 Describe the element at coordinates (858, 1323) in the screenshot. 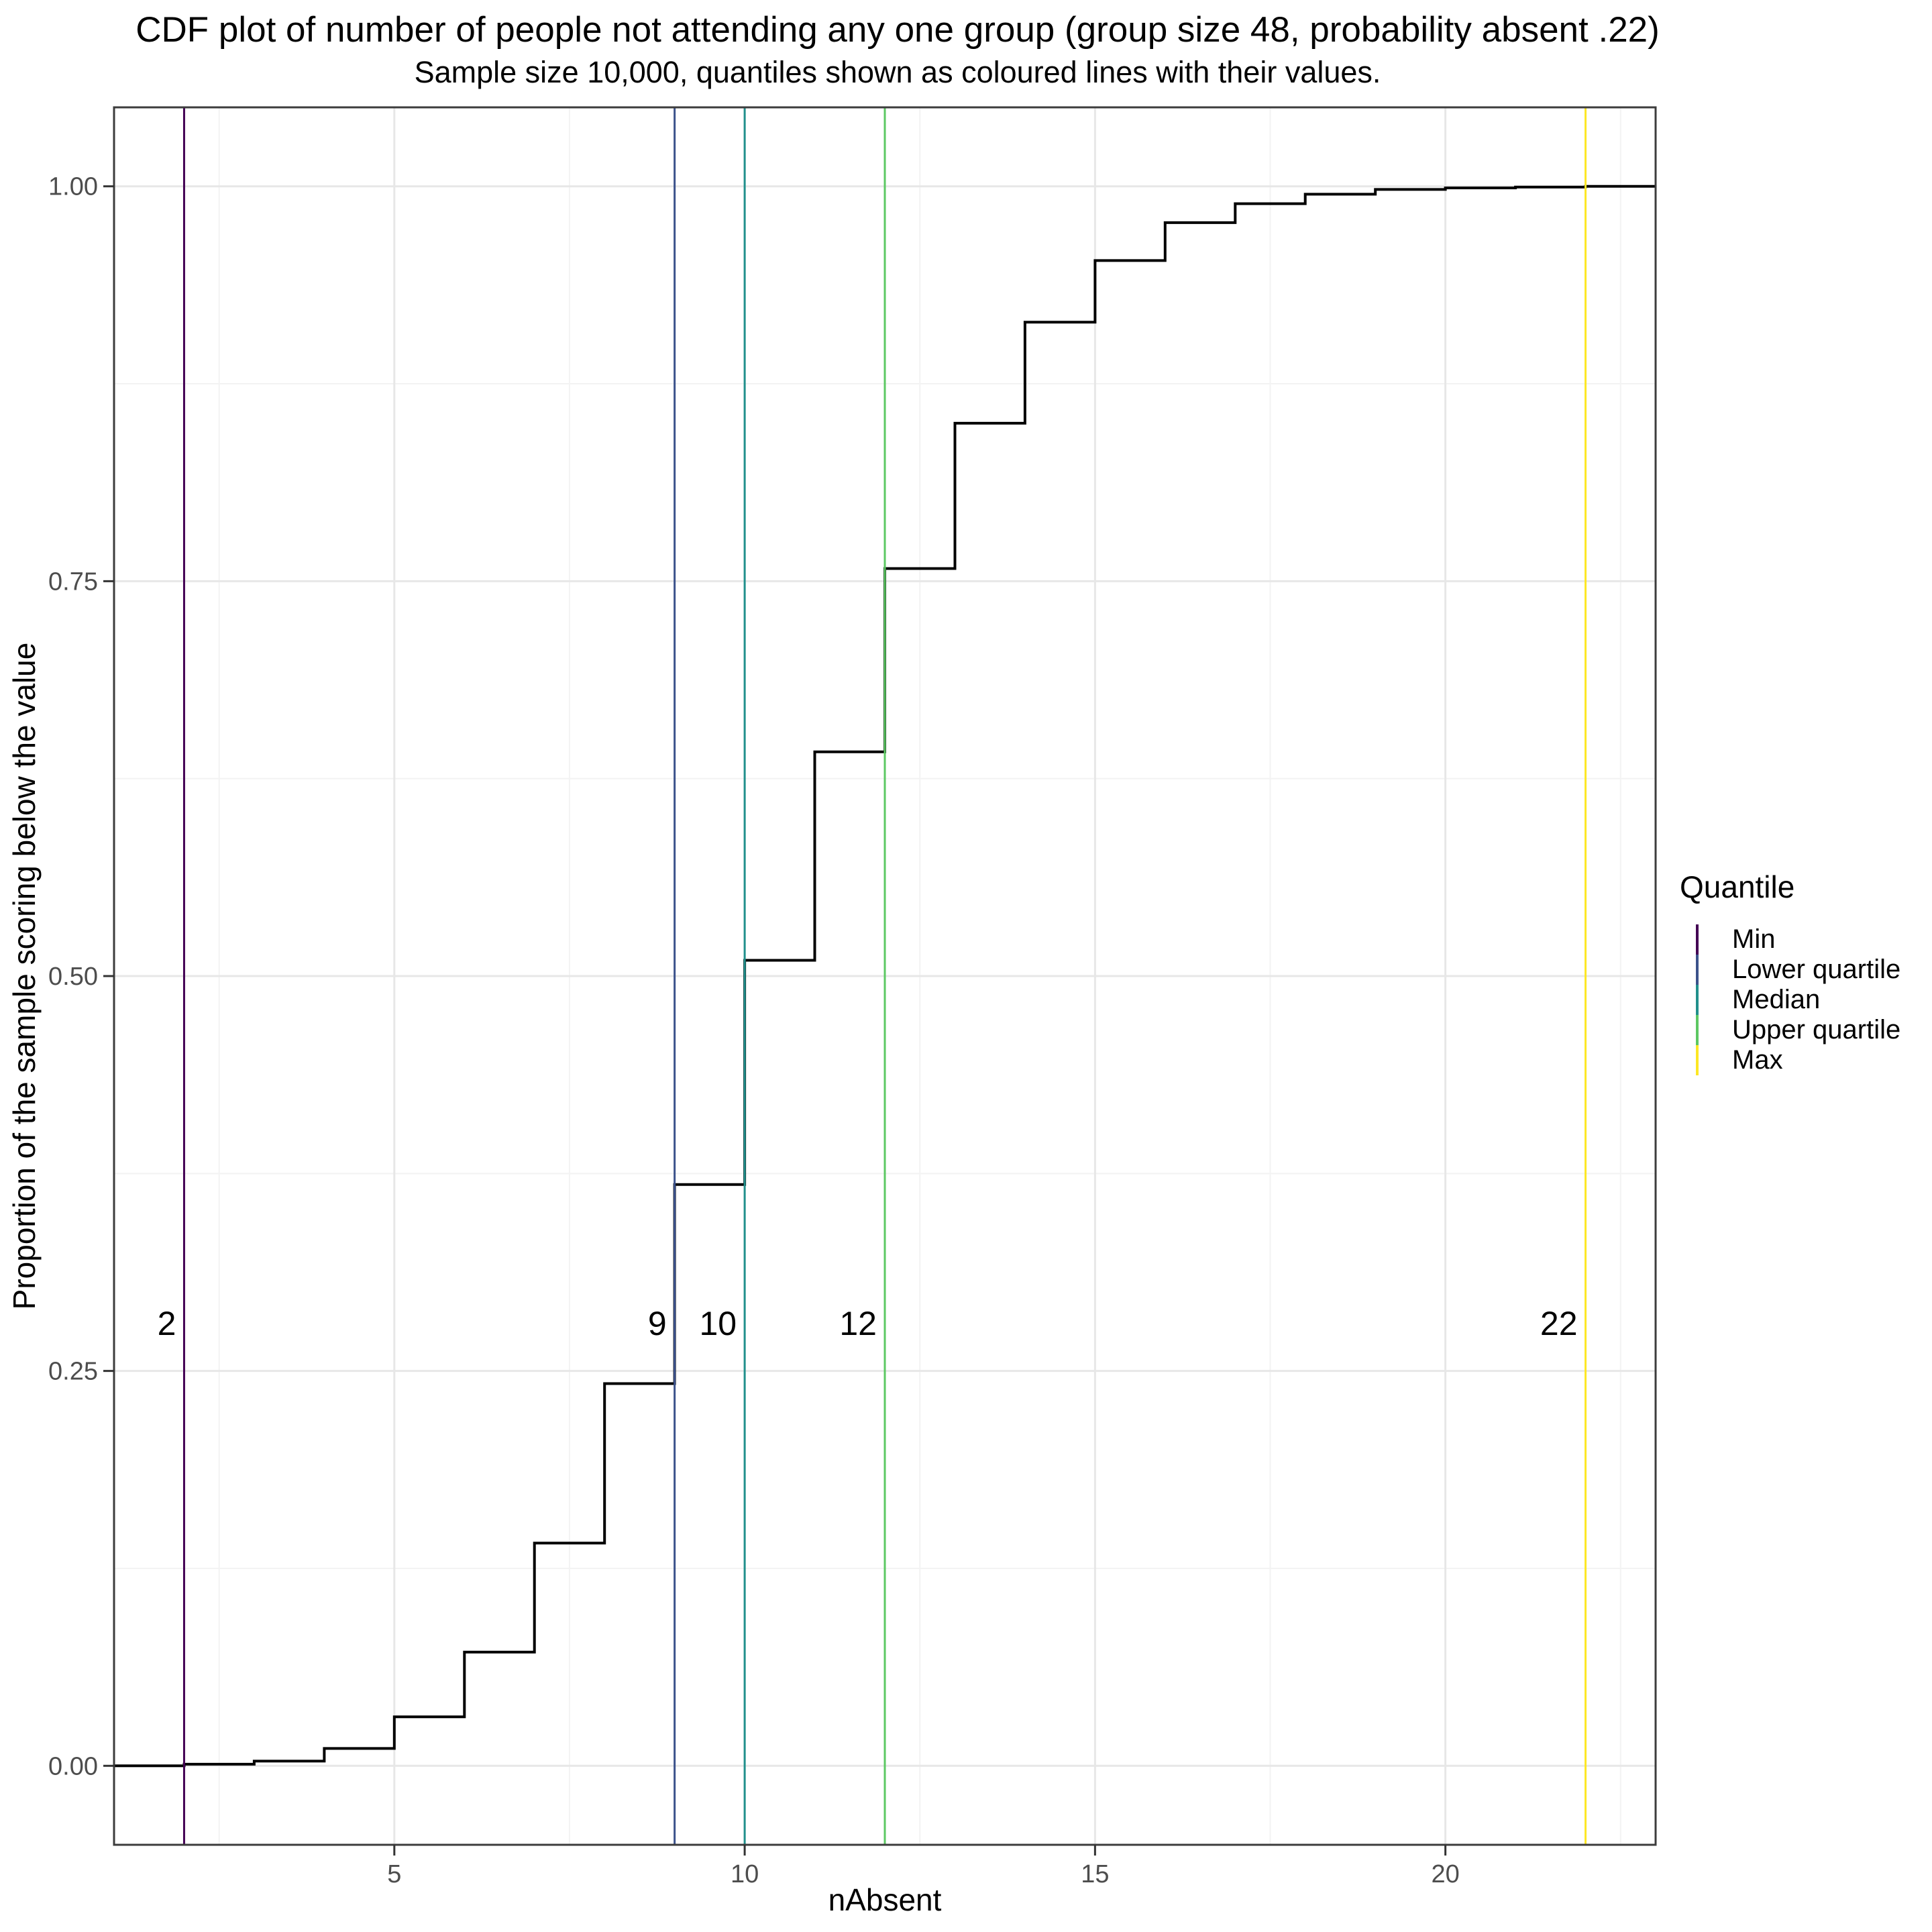

I see `quantile-value-label: 12` at that location.